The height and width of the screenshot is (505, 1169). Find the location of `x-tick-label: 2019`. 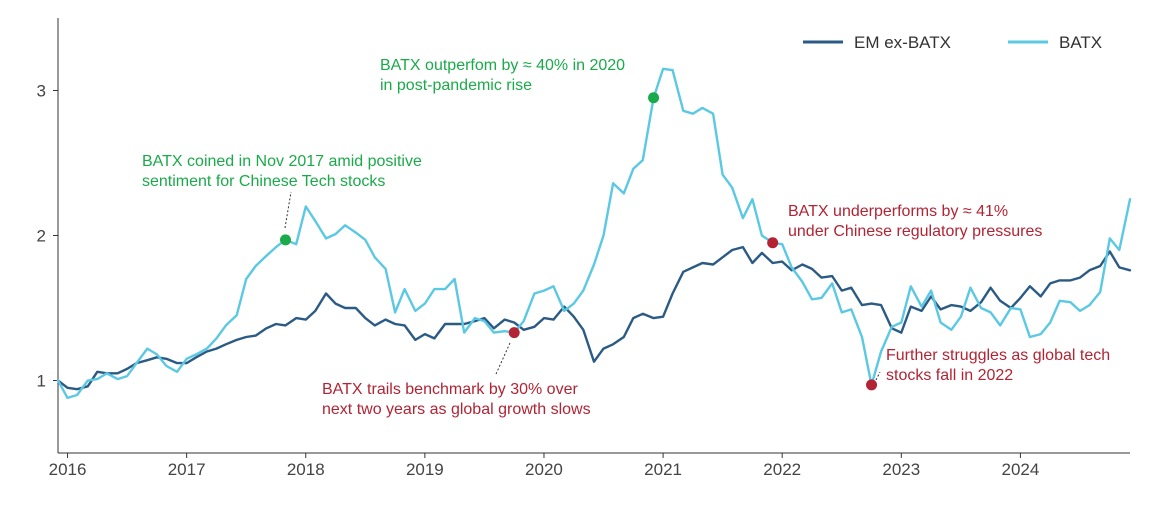

x-tick-label: 2019 is located at coordinates (425, 469).